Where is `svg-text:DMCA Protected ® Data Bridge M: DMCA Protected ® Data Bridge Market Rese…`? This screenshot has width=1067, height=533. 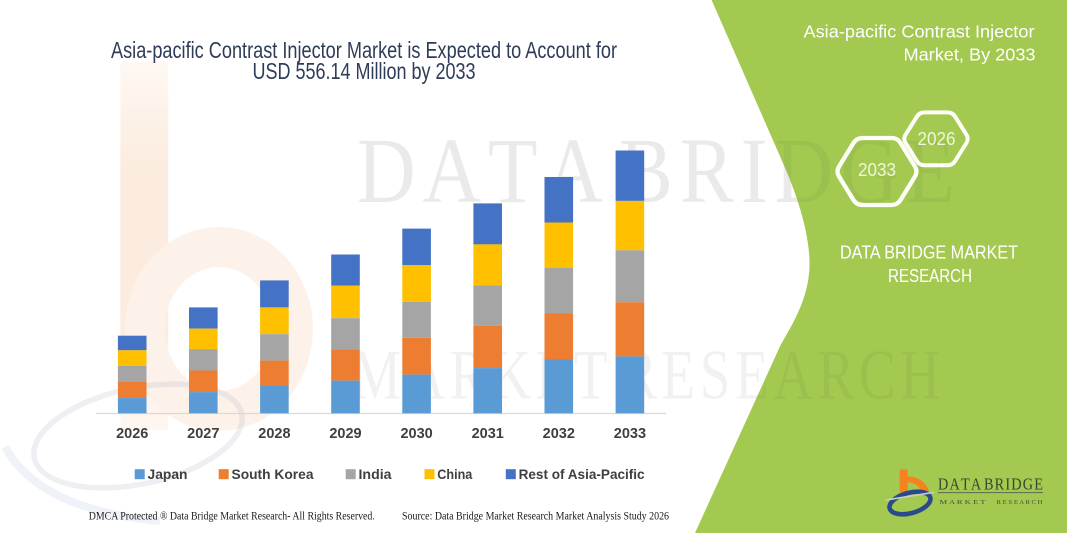 svg-text:DMCA Protected ® Data Bridge M: DMCA Protected ® Data Bridge Market Rese… is located at coordinates (232, 517).